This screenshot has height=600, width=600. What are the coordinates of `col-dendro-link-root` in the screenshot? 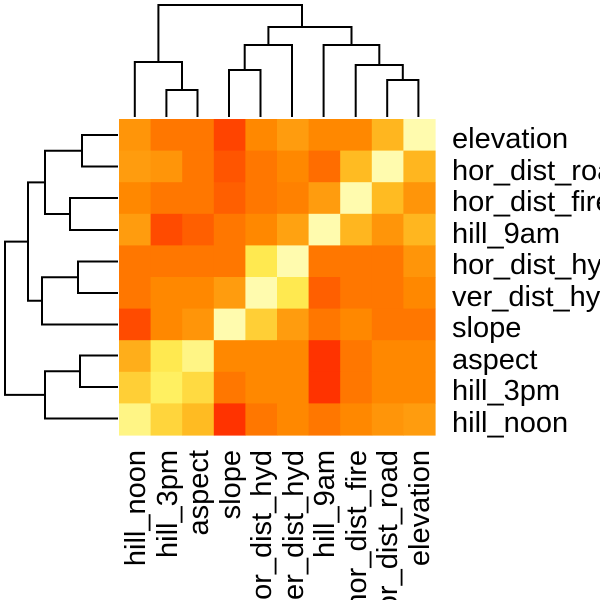 It's located at (230, 33).